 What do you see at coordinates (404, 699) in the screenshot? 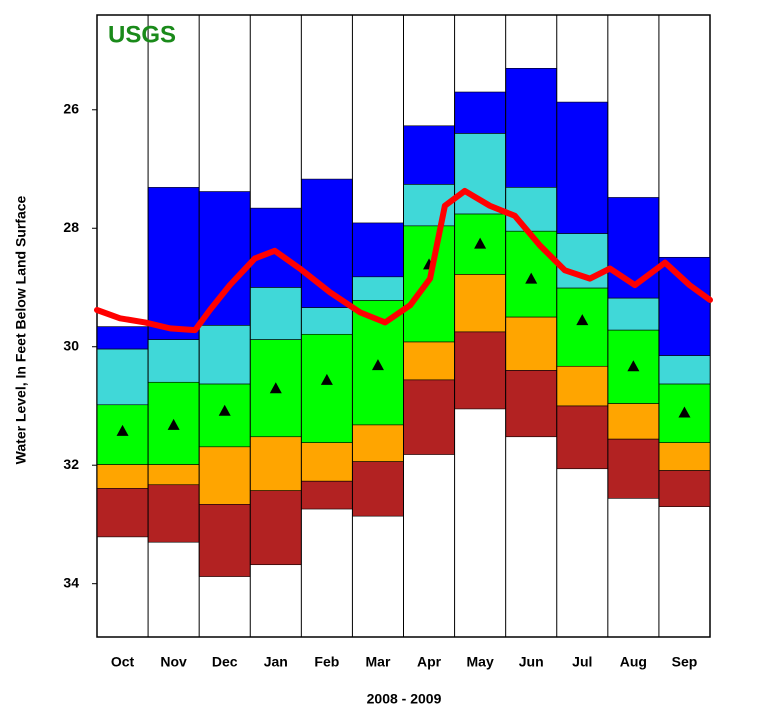
I see `x-axis-label: 2008 - 2009` at bounding box center [404, 699].